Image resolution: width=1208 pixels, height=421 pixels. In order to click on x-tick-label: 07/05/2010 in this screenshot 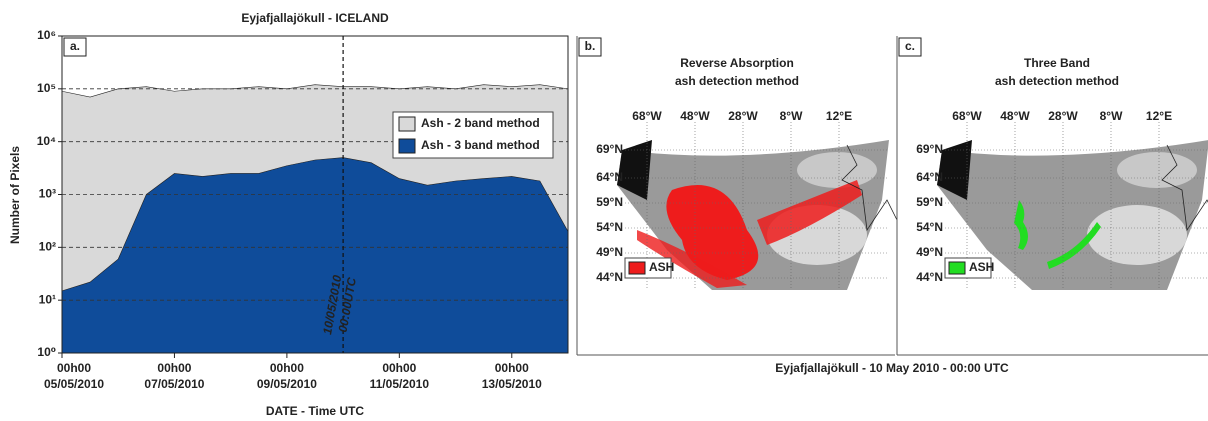, I will do `click(174, 384)`.